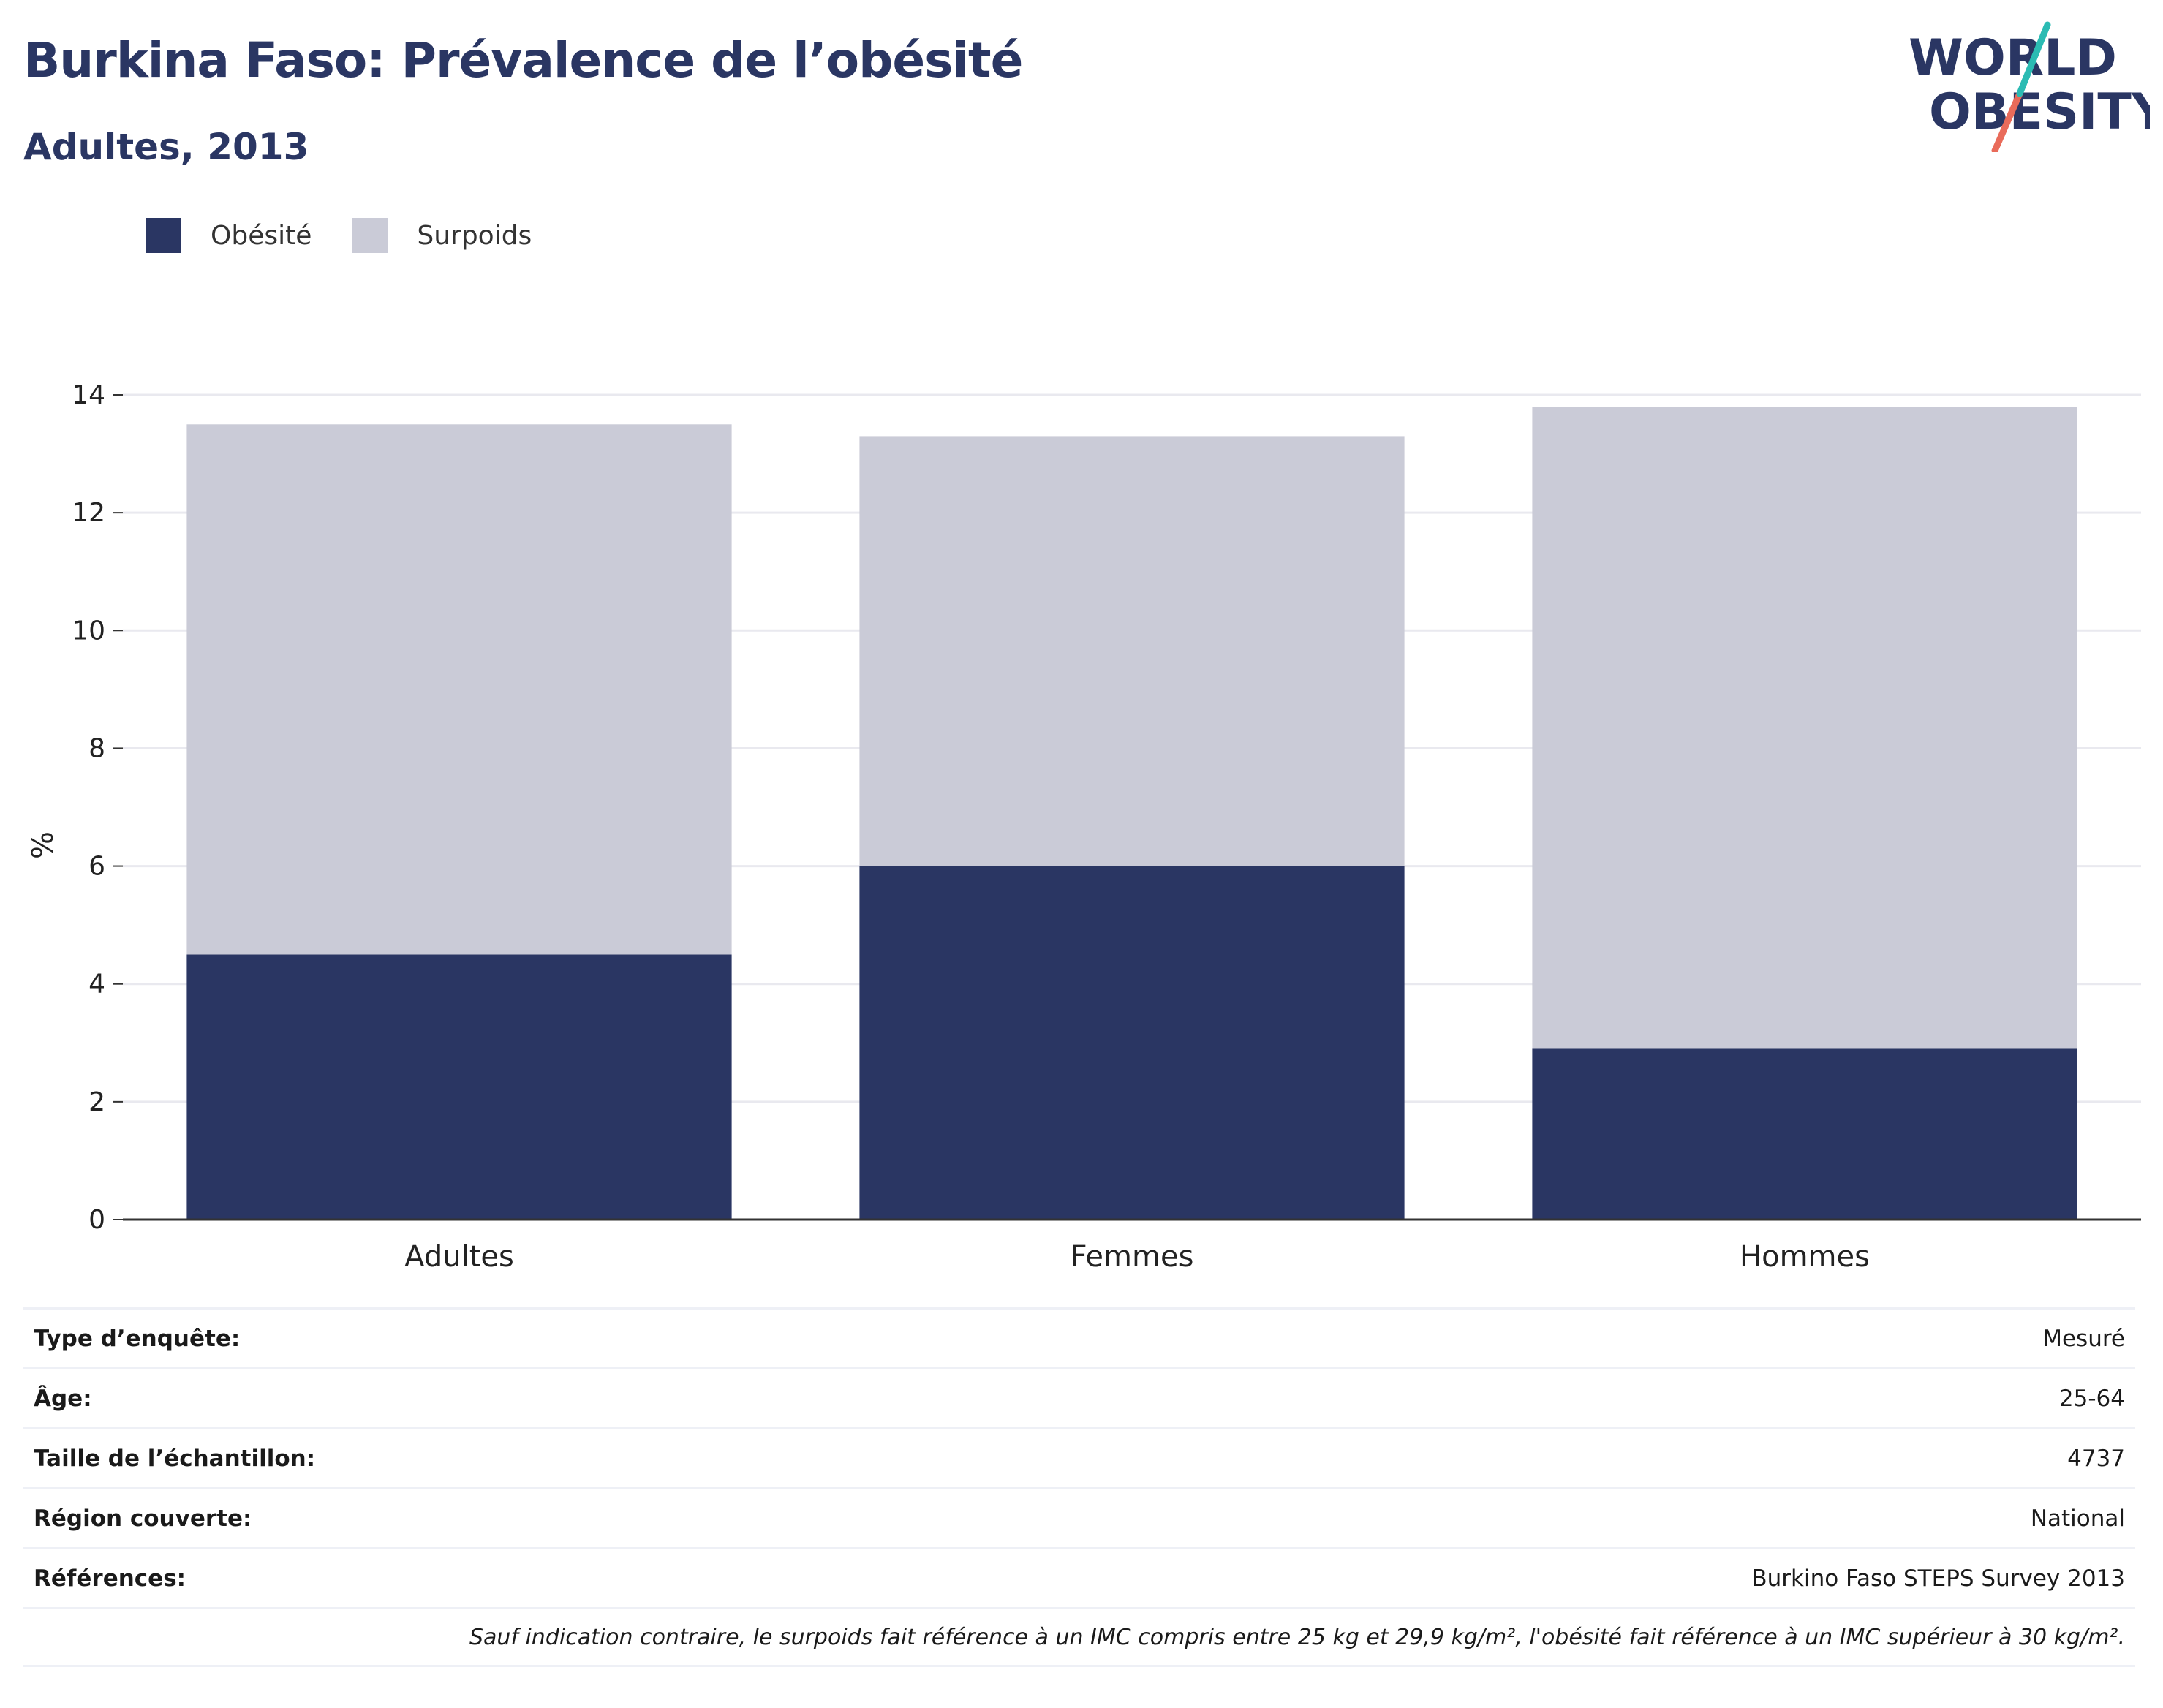  I want to click on logo-slash-teal, so click(2034, 59).